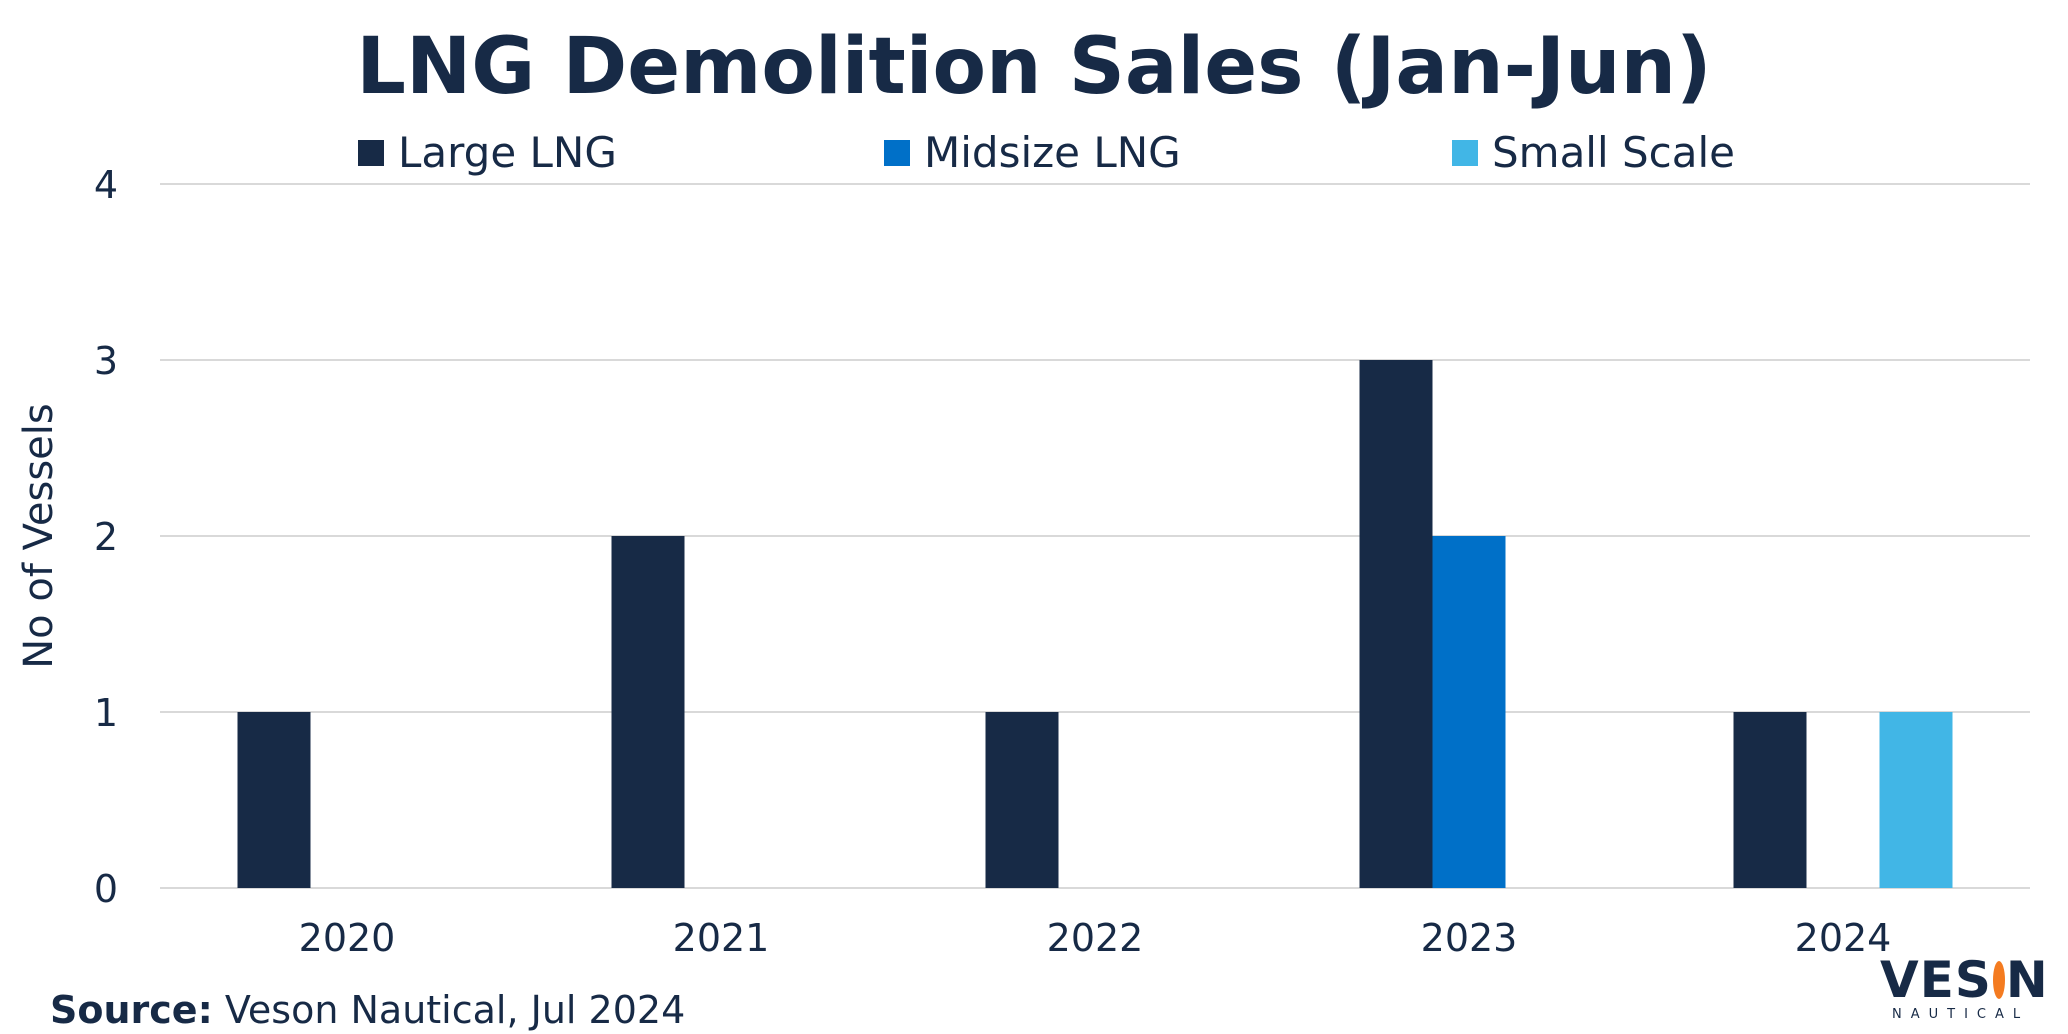 The height and width of the screenshot is (1034, 2068). Describe the element at coordinates (648, 712) in the screenshot. I see `bar-large-lng-2021` at that location.